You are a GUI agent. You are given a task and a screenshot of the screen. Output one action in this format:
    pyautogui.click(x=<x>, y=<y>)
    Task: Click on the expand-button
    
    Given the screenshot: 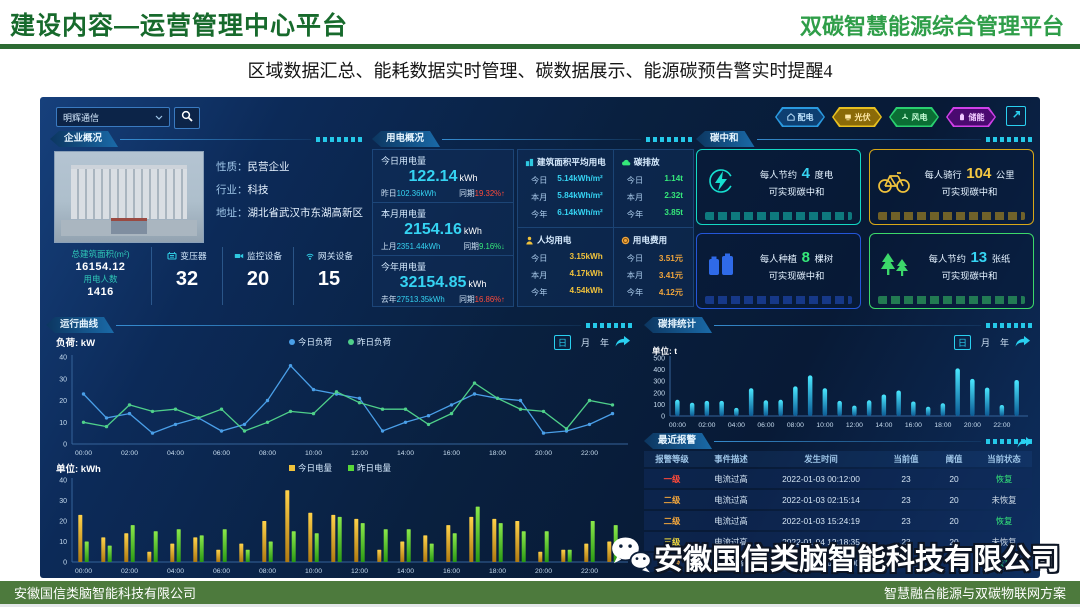 What is the action you would take?
    pyautogui.click(x=1016, y=116)
    